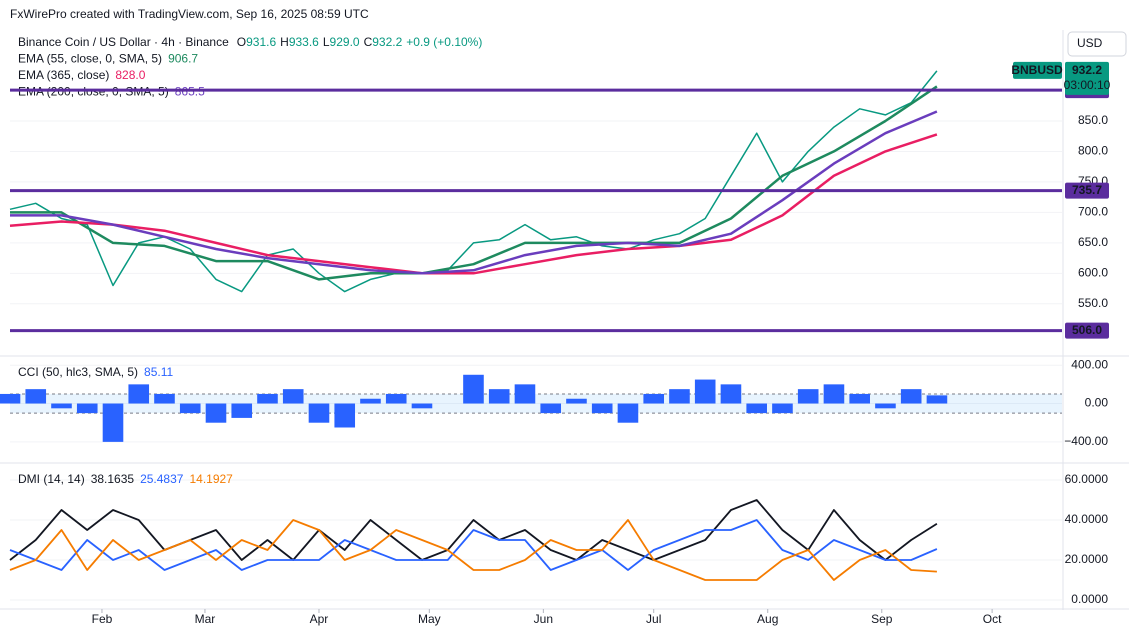 Image resolution: width=1129 pixels, height=639 pixels. What do you see at coordinates (992, 619) in the screenshot?
I see `x-tick-label: Oct` at bounding box center [992, 619].